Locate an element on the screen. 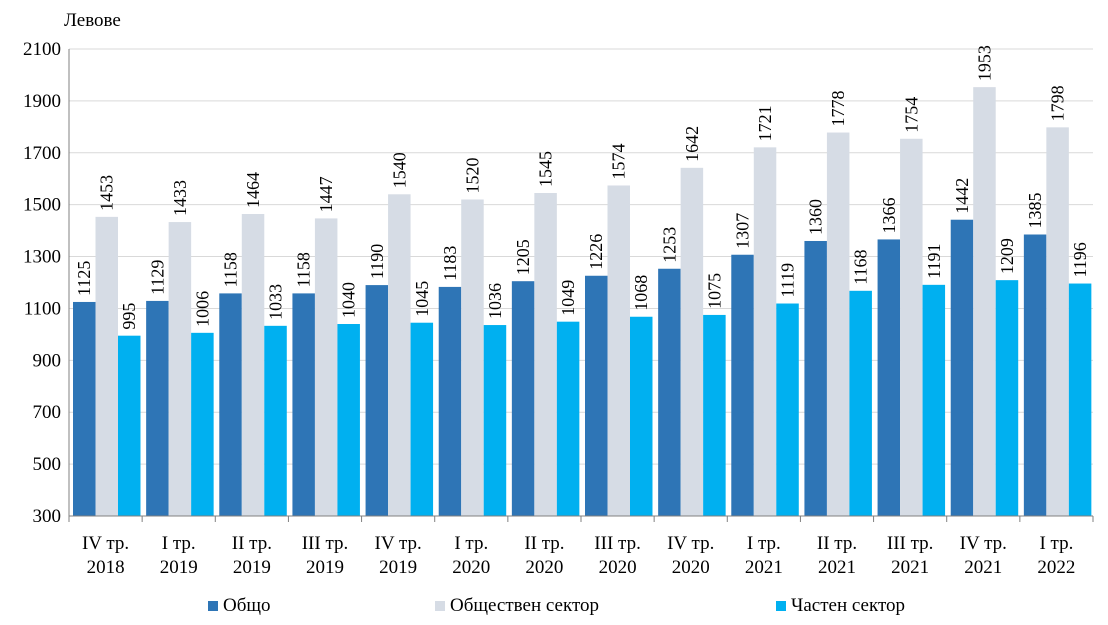 The image size is (1108, 625). data-label: 1045 is located at coordinates (422, 299).